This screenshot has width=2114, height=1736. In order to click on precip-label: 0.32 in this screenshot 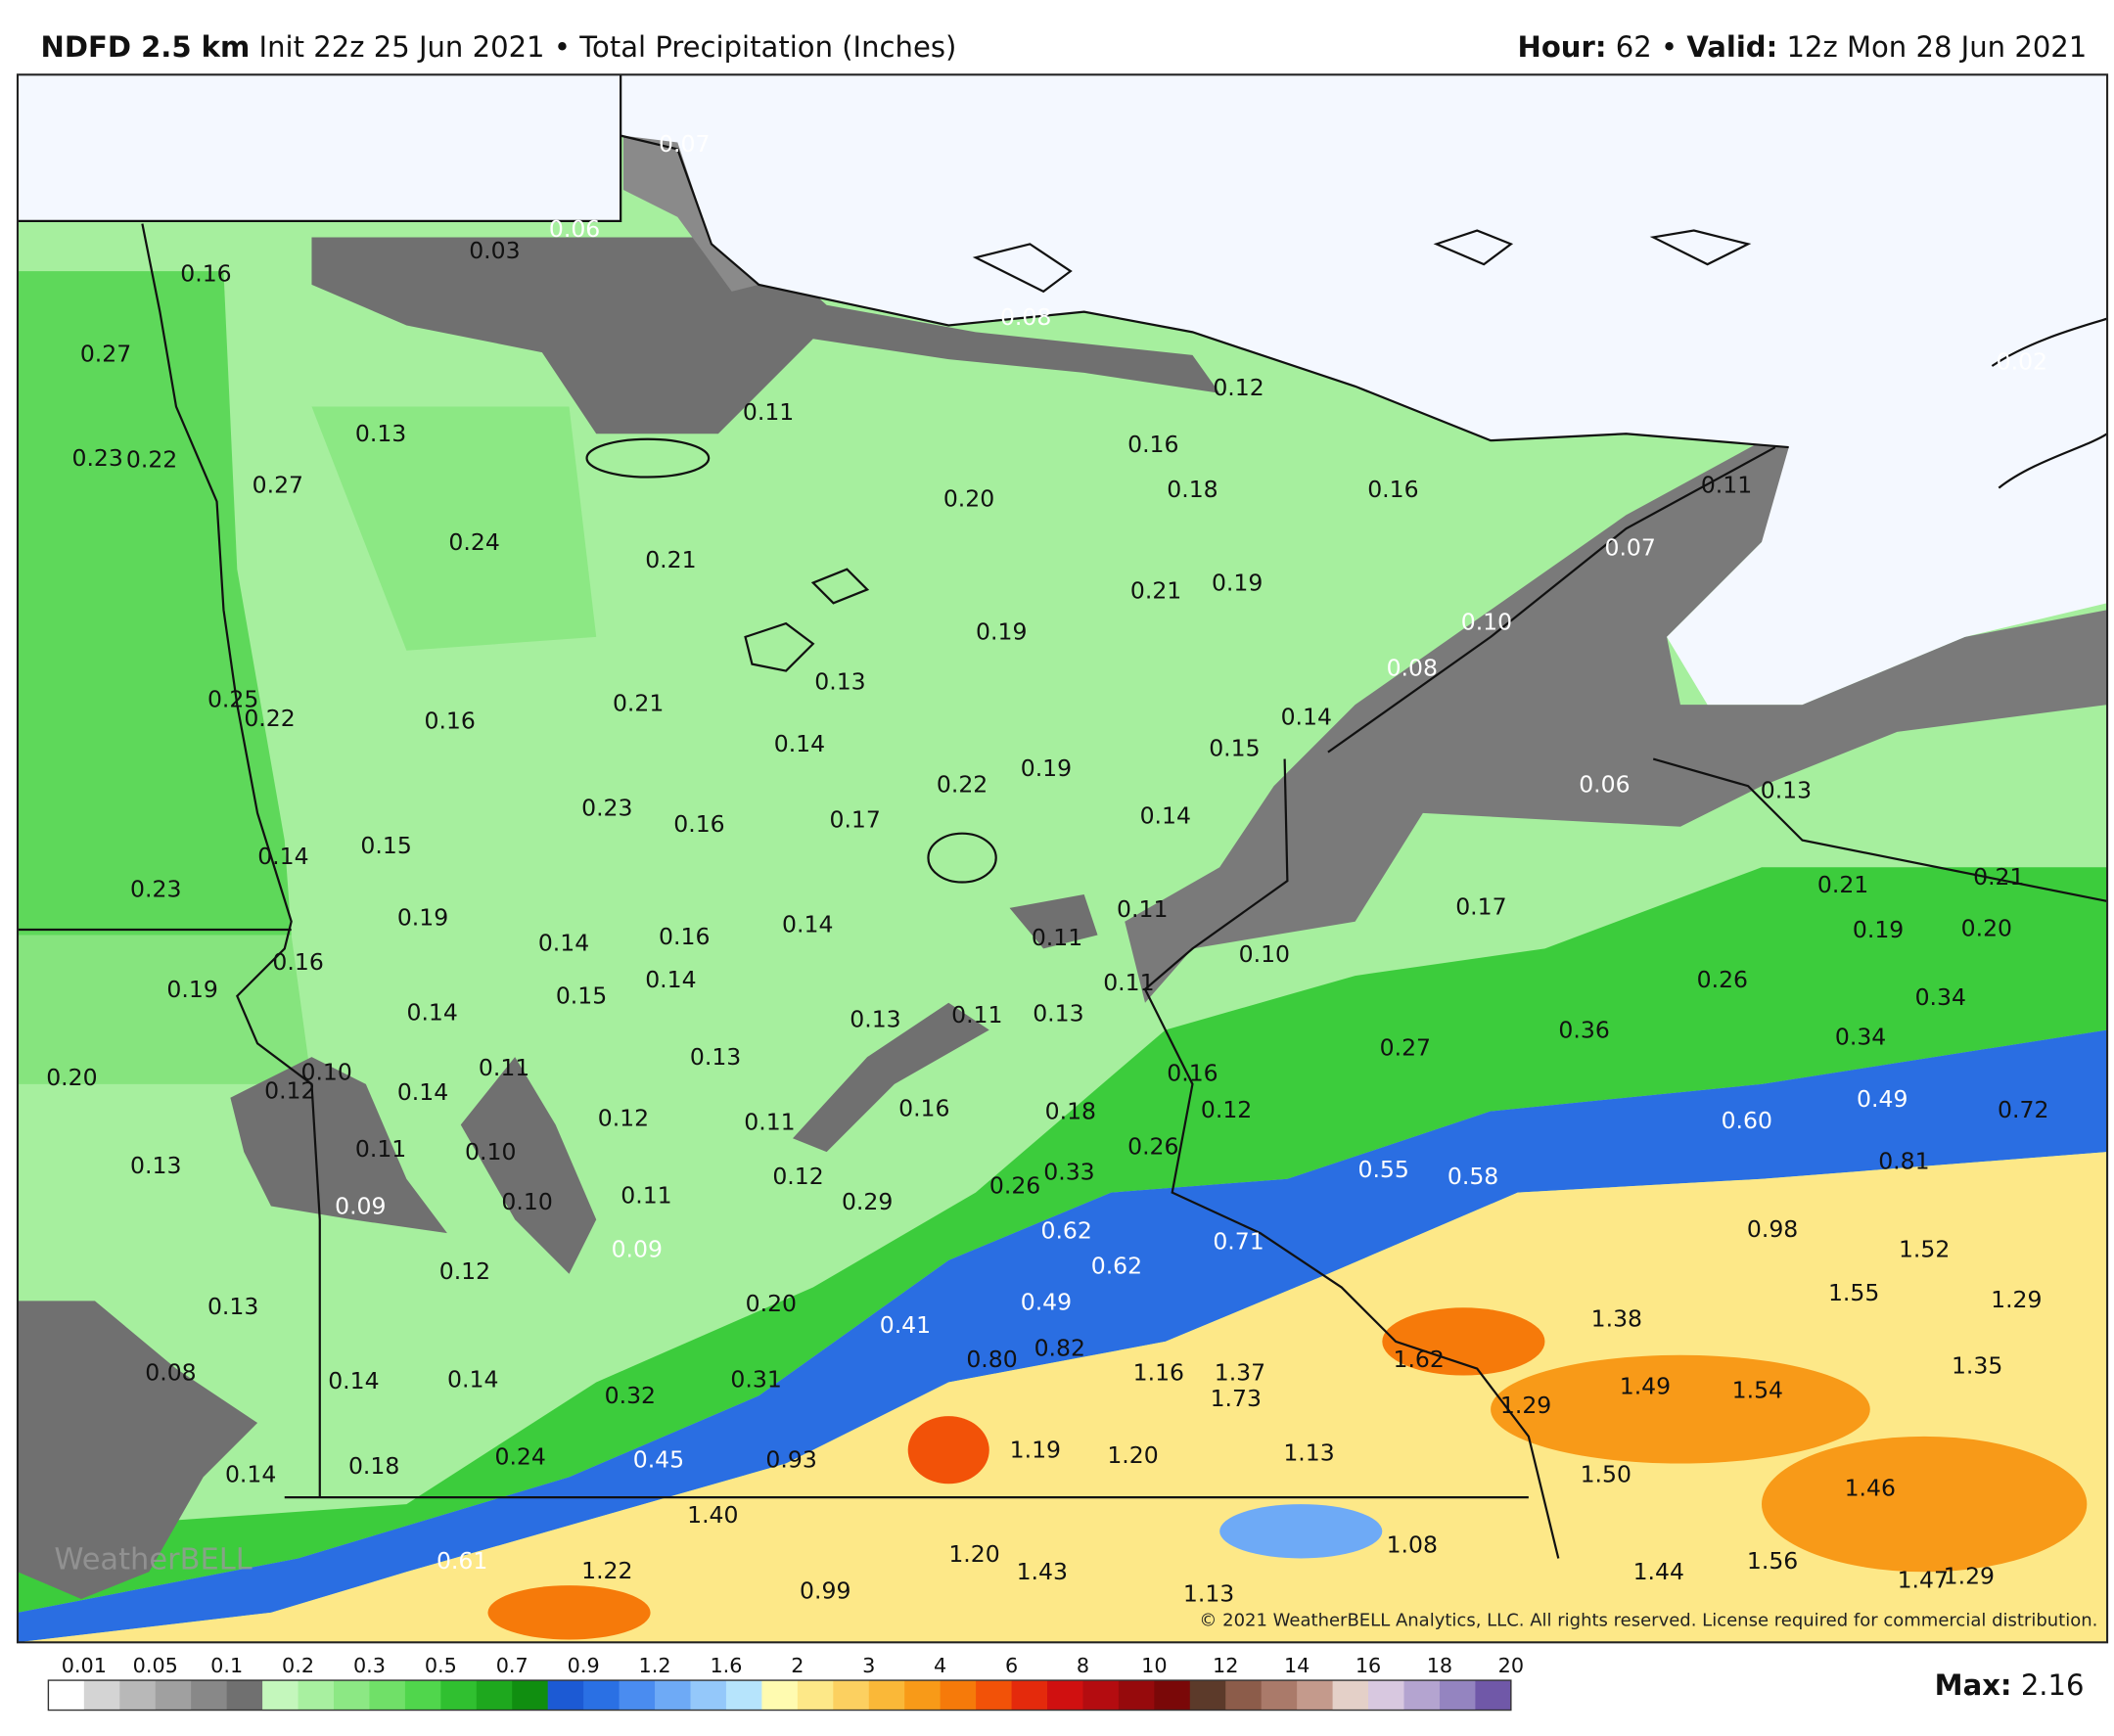, I will do `click(630, 1395)`.